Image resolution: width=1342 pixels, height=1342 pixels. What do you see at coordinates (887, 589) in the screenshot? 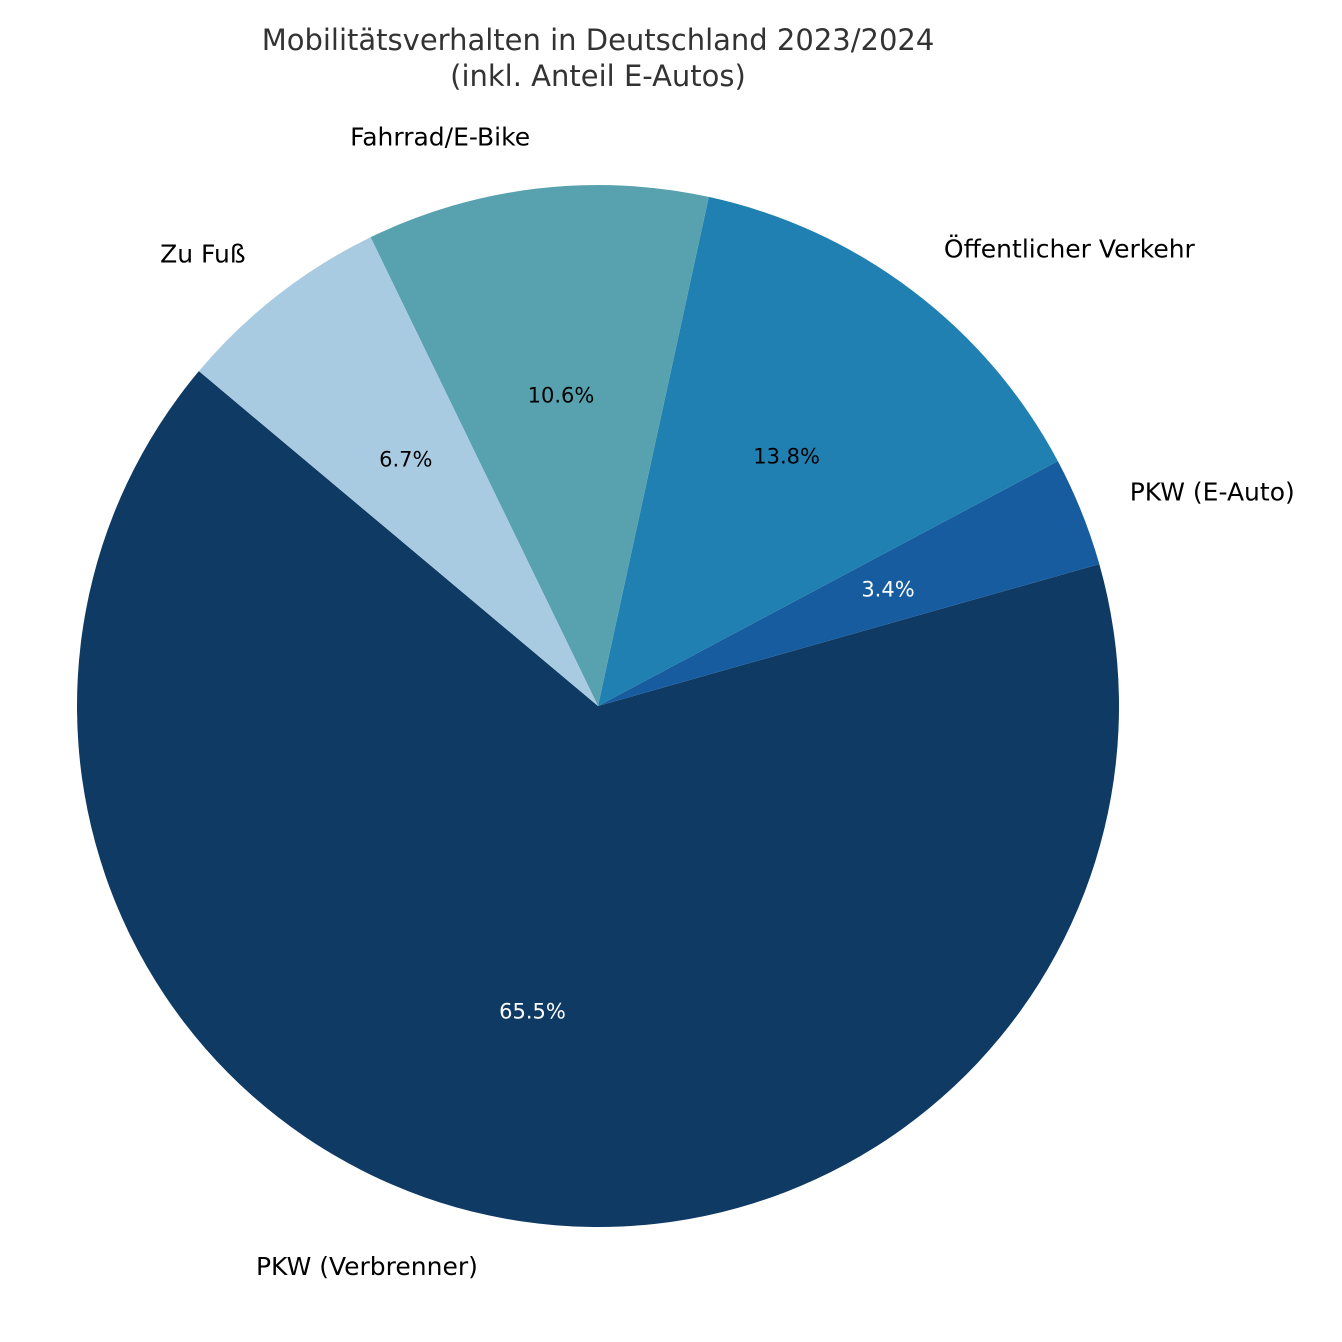
I see `pie-percent-label-1: 3.4%` at bounding box center [887, 589].